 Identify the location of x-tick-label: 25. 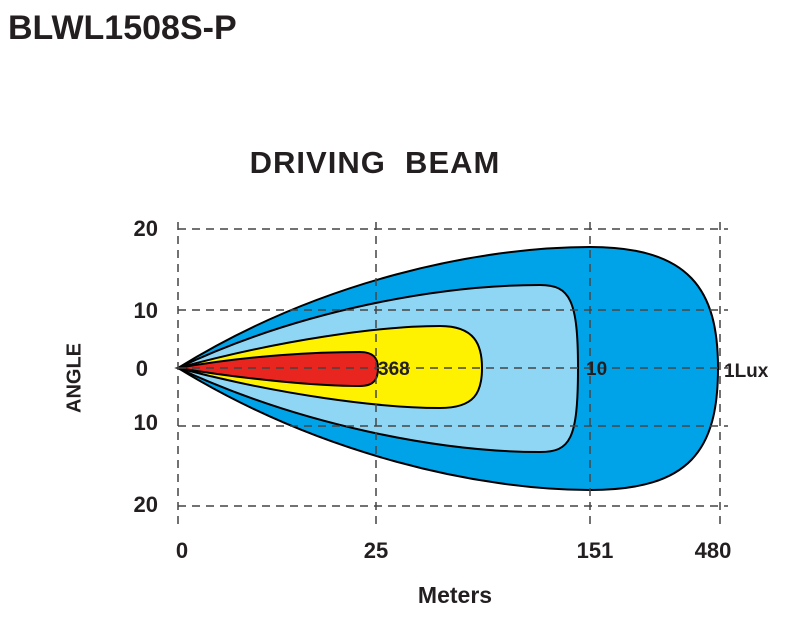
(376, 550).